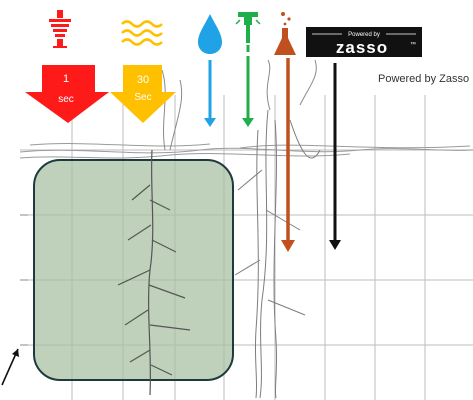 This screenshot has height=400, width=473. Describe the element at coordinates (66, 79) in the screenshot. I see `red-arrow-time-value: 1` at that location.